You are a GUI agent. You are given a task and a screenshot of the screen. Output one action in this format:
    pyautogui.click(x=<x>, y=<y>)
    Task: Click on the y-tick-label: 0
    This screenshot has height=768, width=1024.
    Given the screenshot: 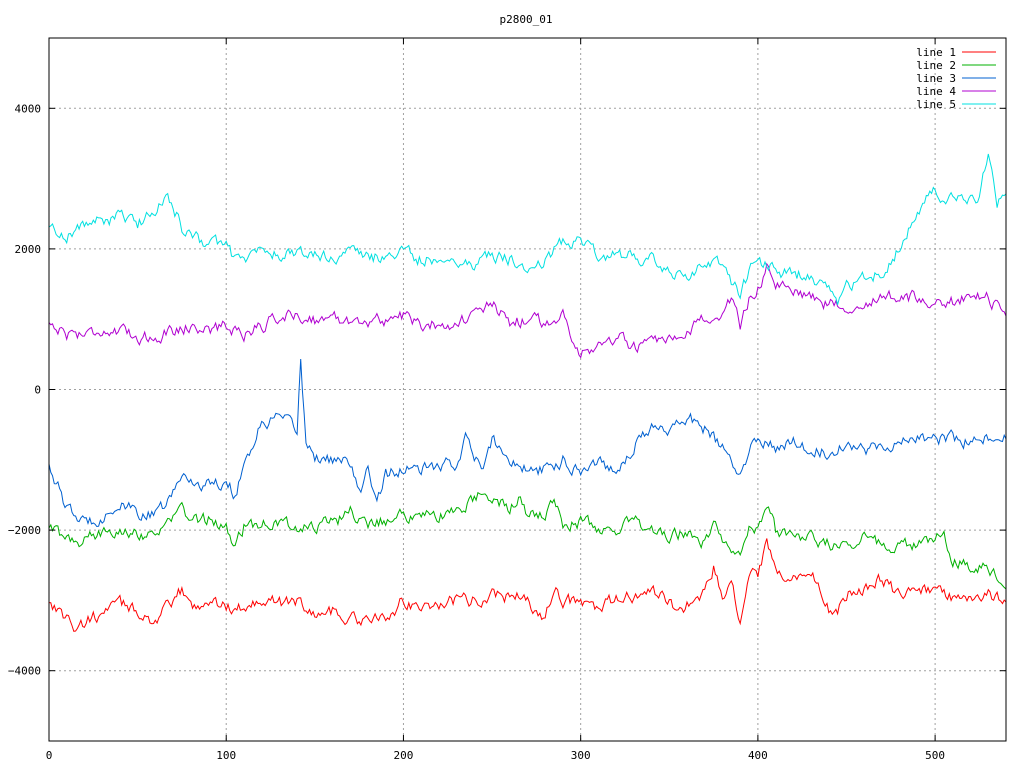 What is the action you would take?
    pyautogui.click(x=37, y=390)
    